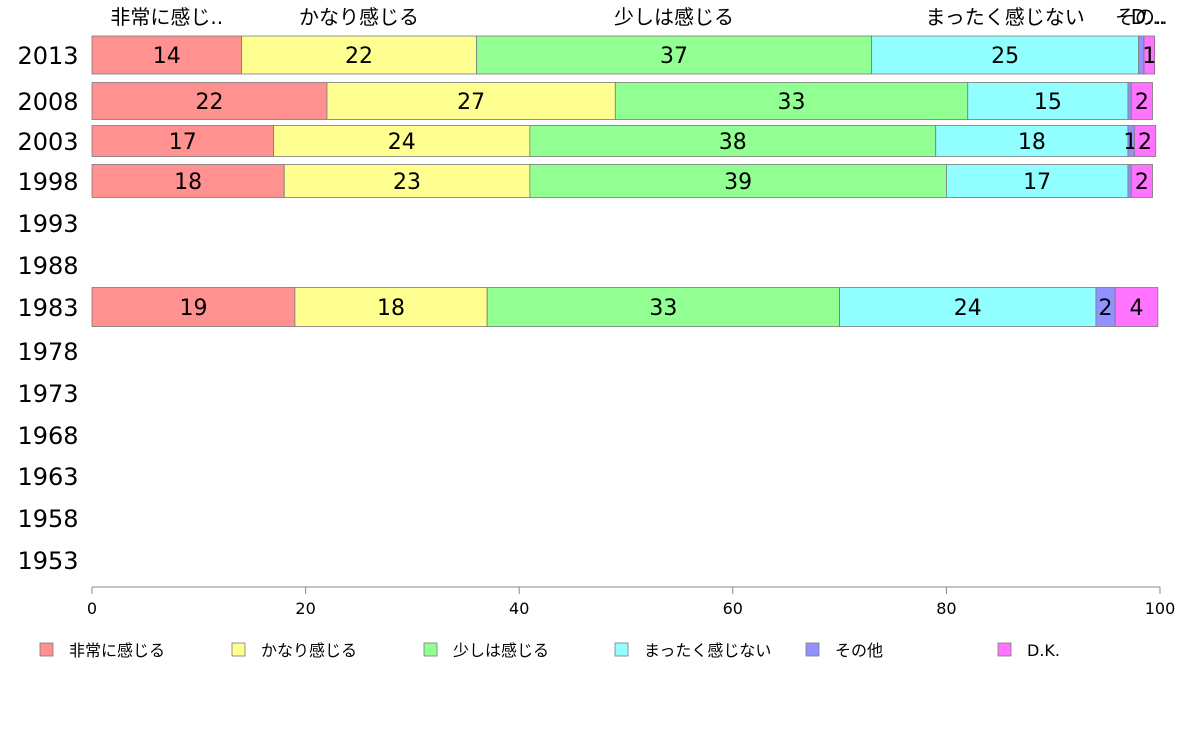 The width and height of the screenshot is (1188, 736). What do you see at coordinates (305, 608) in the screenshot?
I see `x-tick-label: 20` at bounding box center [305, 608].